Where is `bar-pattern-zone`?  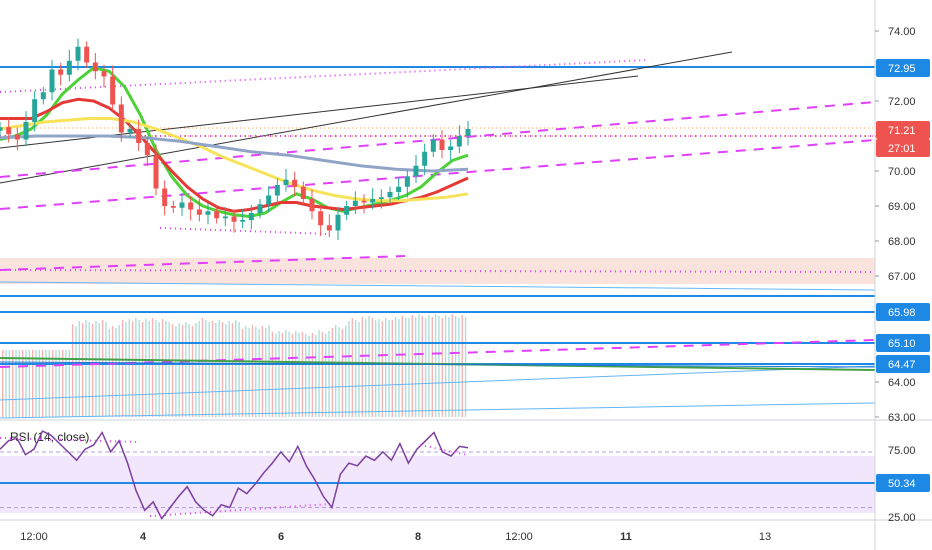 bar-pattern-zone is located at coordinates (437, 271).